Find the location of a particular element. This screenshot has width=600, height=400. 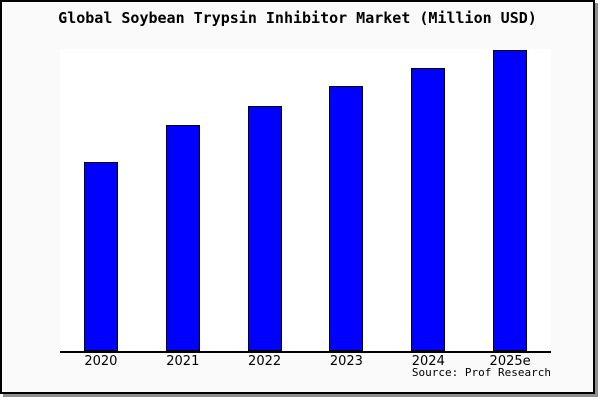

x-tick-label-2025e: 2025e is located at coordinates (510, 361).